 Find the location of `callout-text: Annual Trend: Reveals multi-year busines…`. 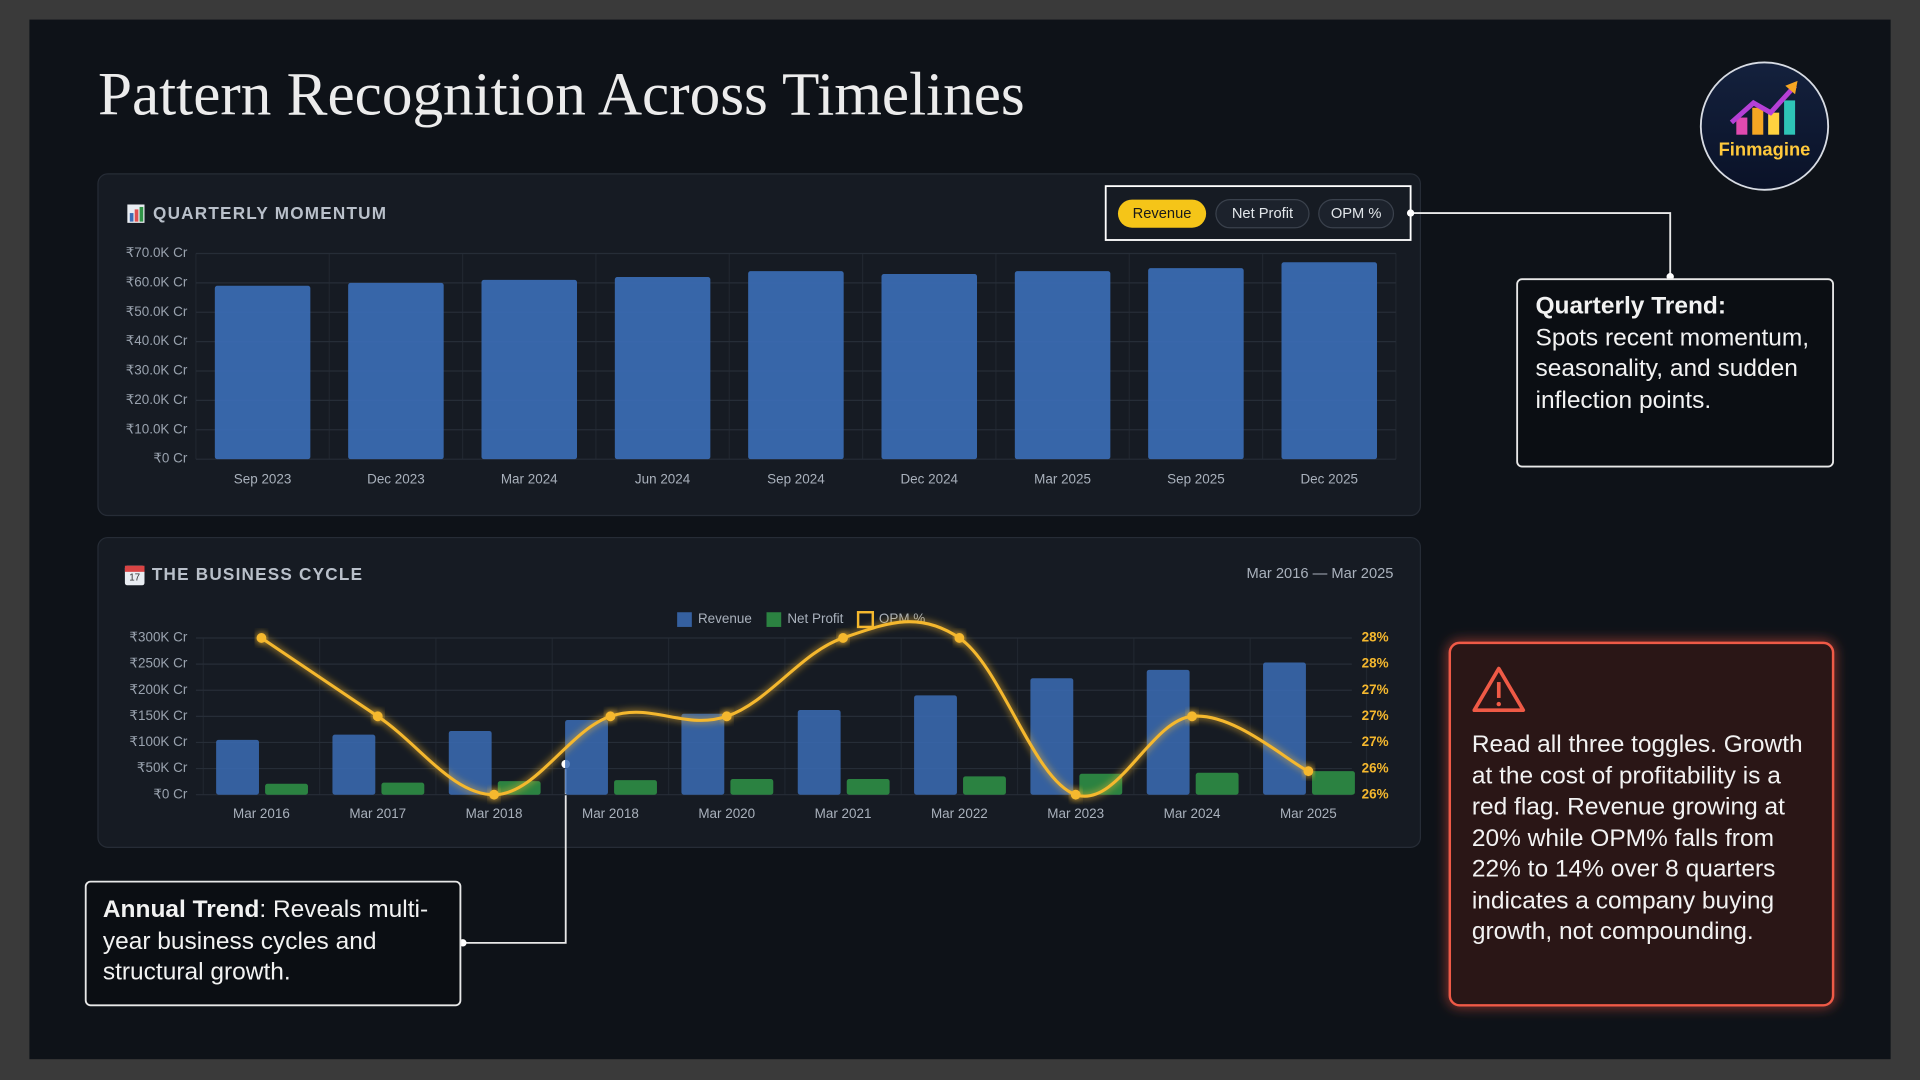

callout-text: Annual Trend: Reveals multi-year busines… is located at coordinates (278, 942).